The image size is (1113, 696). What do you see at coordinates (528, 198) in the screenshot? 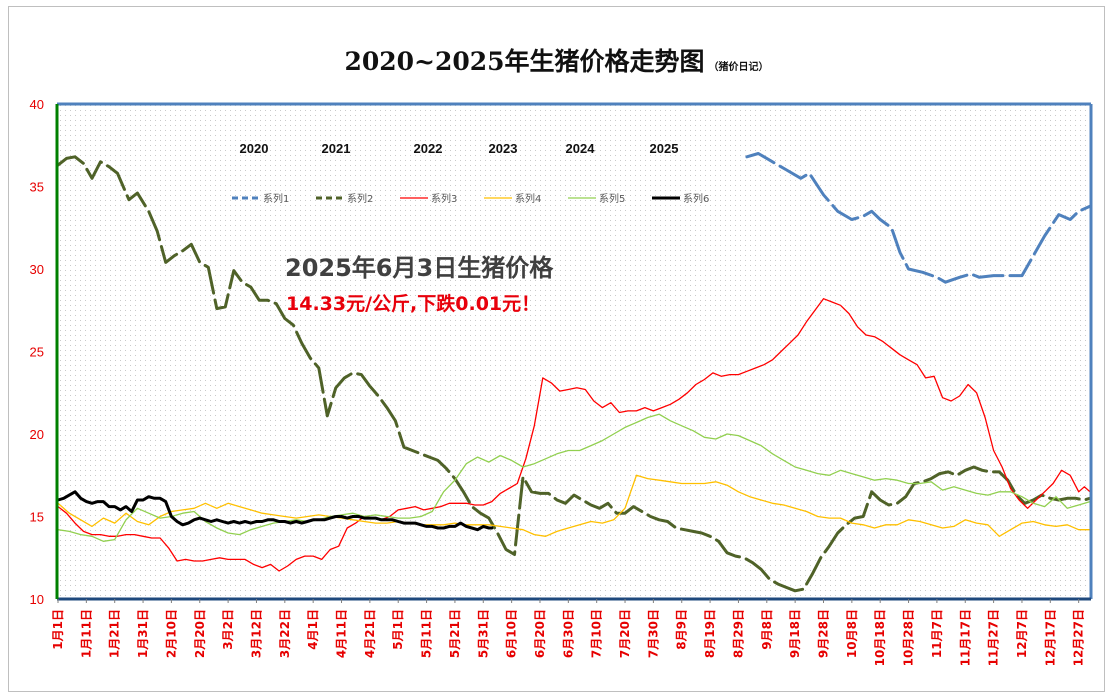
I see `legend-label: 系列4` at bounding box center [528, 198].